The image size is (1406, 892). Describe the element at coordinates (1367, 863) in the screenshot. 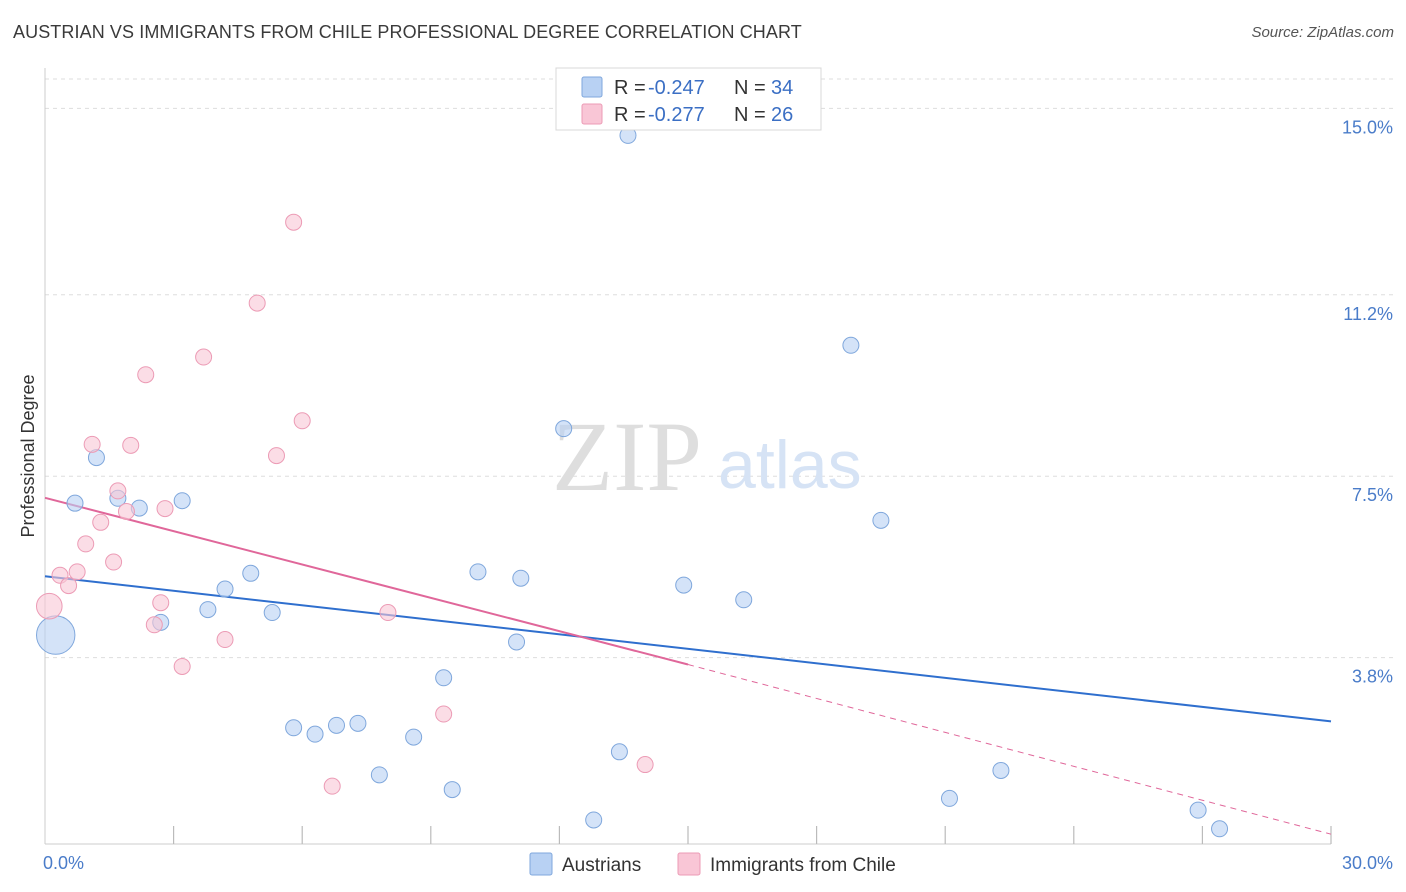

I see `x-tick-label: 30.0%` at that location.